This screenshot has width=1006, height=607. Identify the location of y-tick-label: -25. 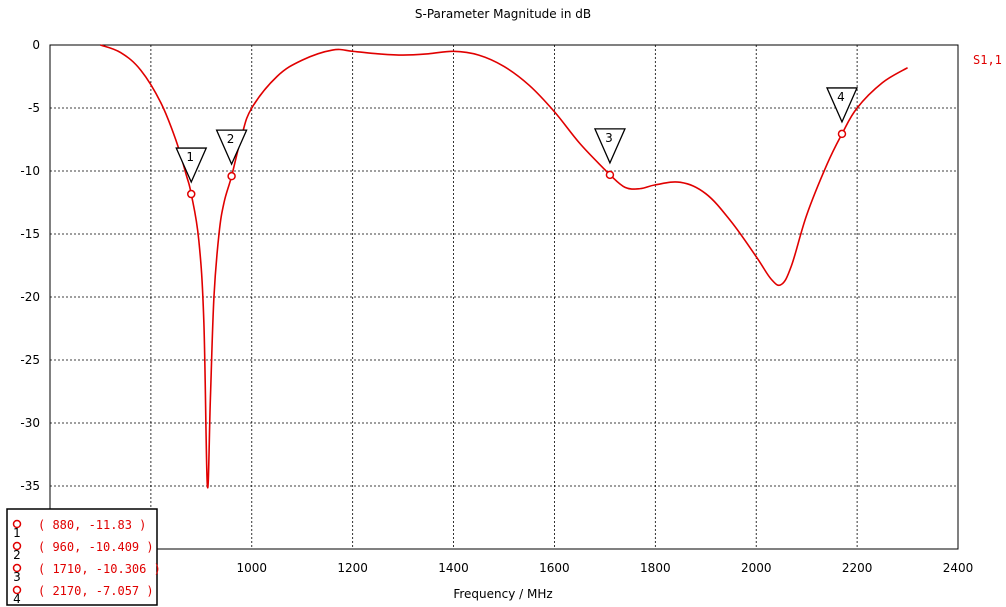
(30, 360).